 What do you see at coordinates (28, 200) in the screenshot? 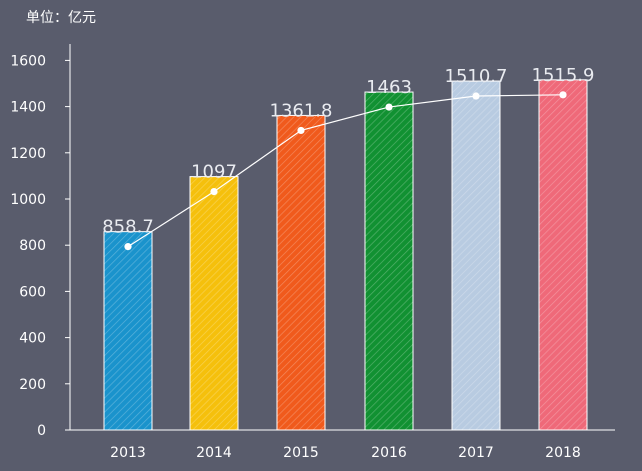
I see `y-tick-label: 1000` at bounding box center [28, 200].